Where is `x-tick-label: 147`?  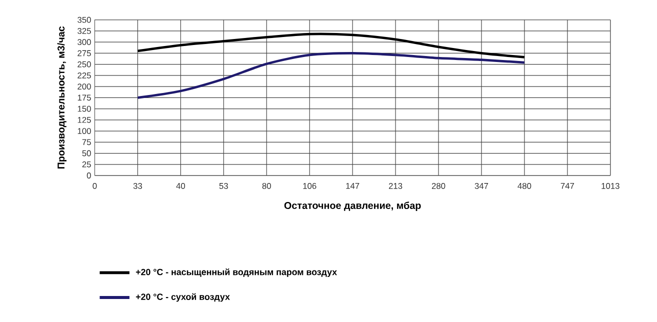 x-tick-label: 147 is located at coordinates (353, 185).